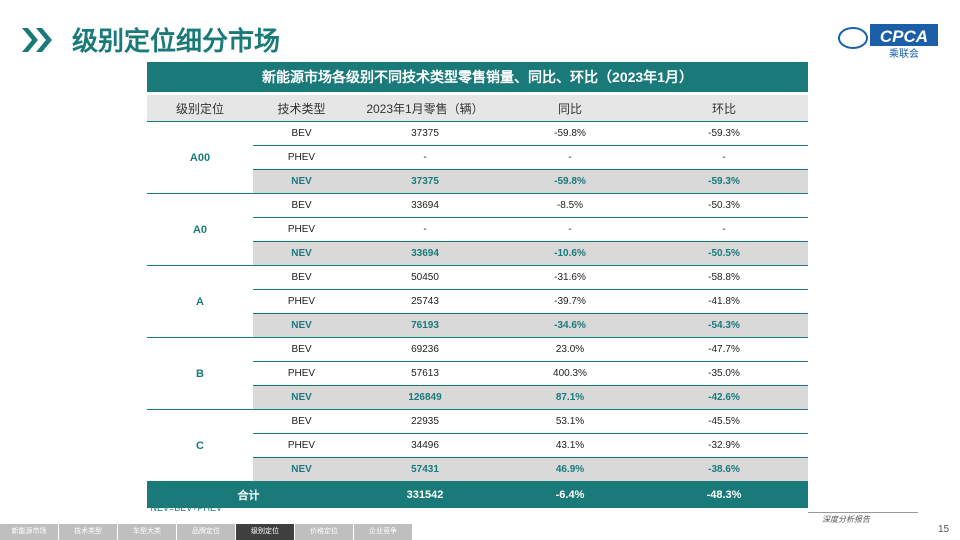  Describe the element at coordinates (853, 38) in the screenshot. I see `logo-mark` at that location.